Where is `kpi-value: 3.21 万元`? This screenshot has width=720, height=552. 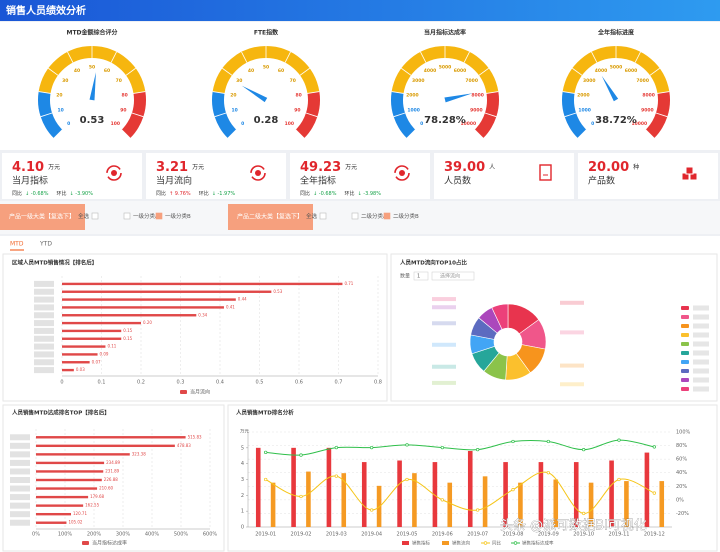
kpi-value: 3.21 万元 is located at coordinates (180, 167).